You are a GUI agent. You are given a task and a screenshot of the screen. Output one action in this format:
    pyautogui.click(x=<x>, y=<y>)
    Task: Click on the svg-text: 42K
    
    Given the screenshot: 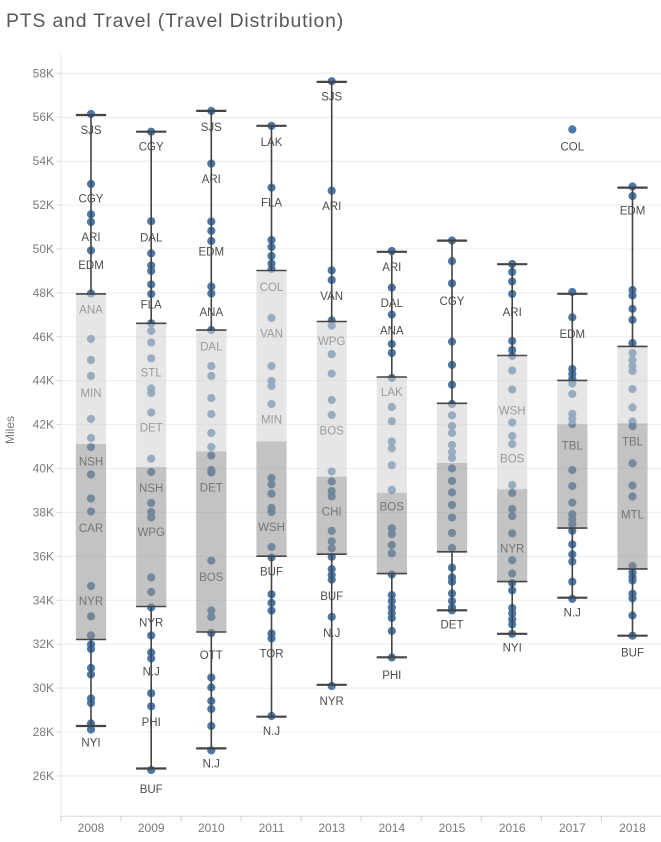 What is the action you would take?
    pyautogui.click(x=43, y=425)
    